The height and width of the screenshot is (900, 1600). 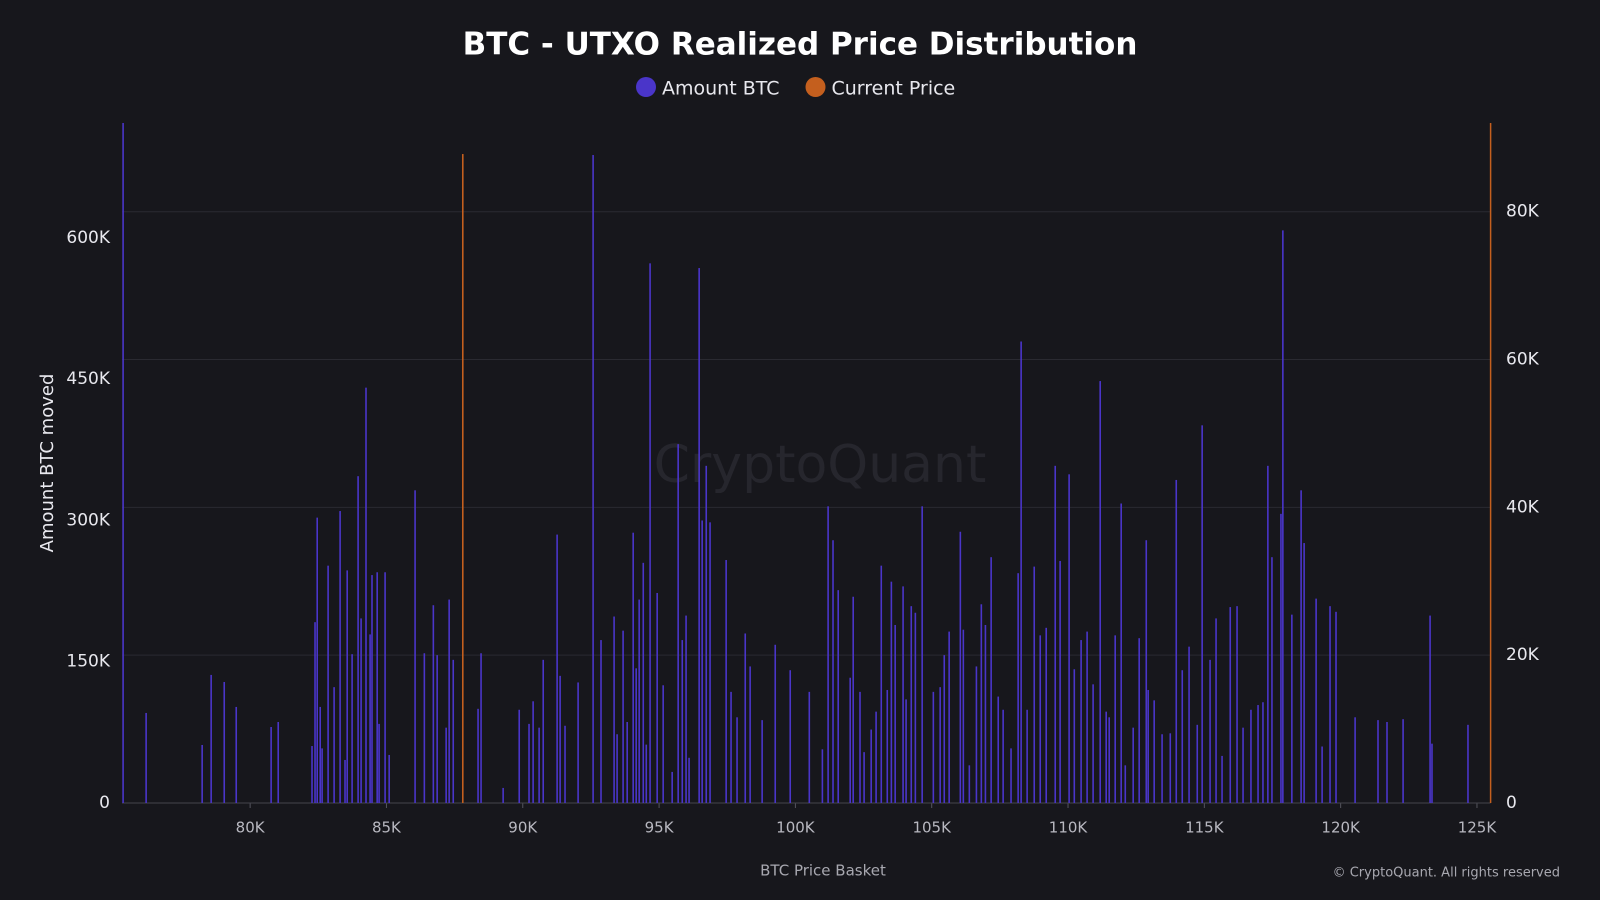 I want to click on y2-tick-label: 60K, so click(x=1523, y=360).